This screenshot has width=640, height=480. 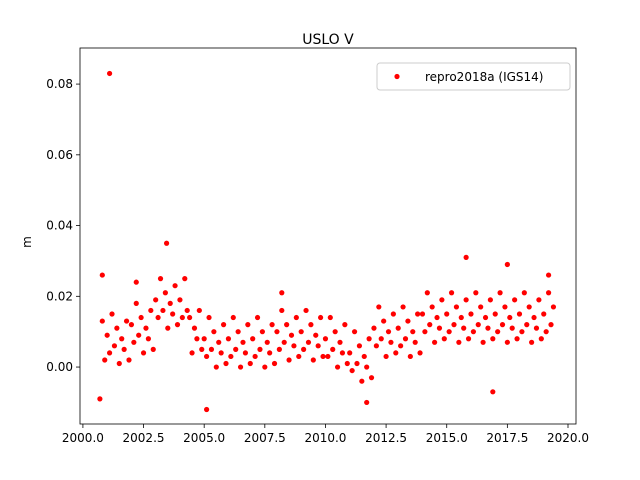 What do you see at coordinates (27, 242) in the screenshot?
I see `y-axis-label: m` at bounding box center [27, 242].